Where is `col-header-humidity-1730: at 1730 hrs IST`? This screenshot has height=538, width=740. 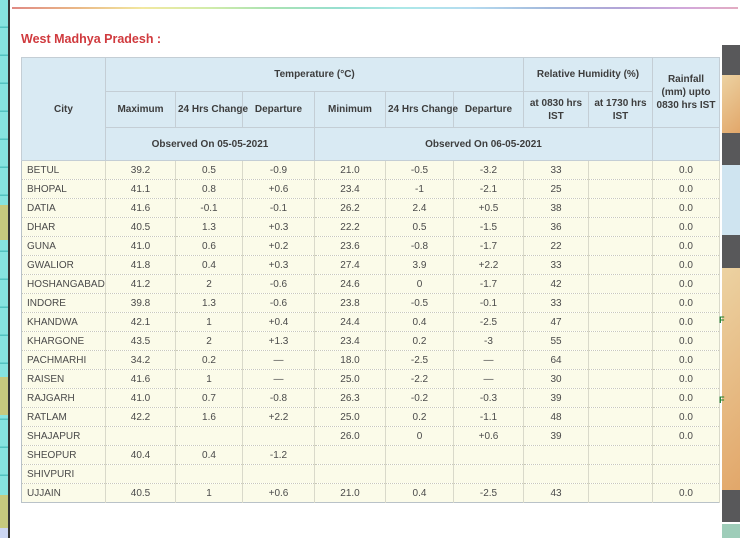
col-header-humidity-1730: at 1730 hrs IST is located at coordinates (620, 109).